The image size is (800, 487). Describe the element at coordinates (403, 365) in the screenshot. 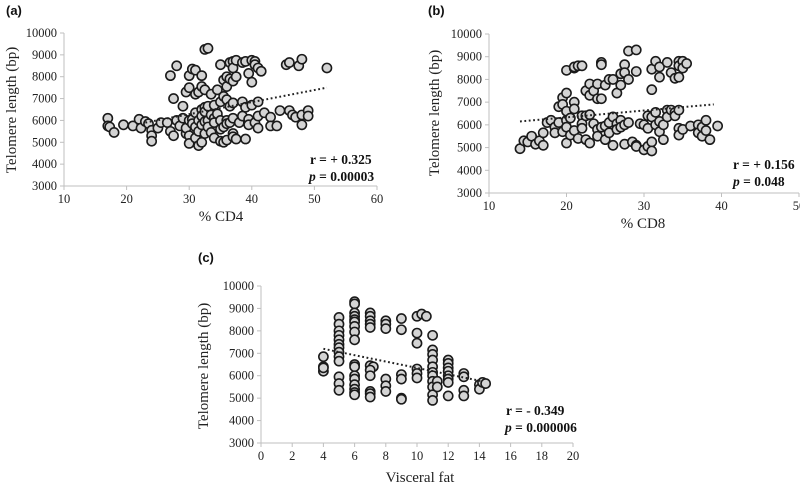

I see `trendline-c` at that location.